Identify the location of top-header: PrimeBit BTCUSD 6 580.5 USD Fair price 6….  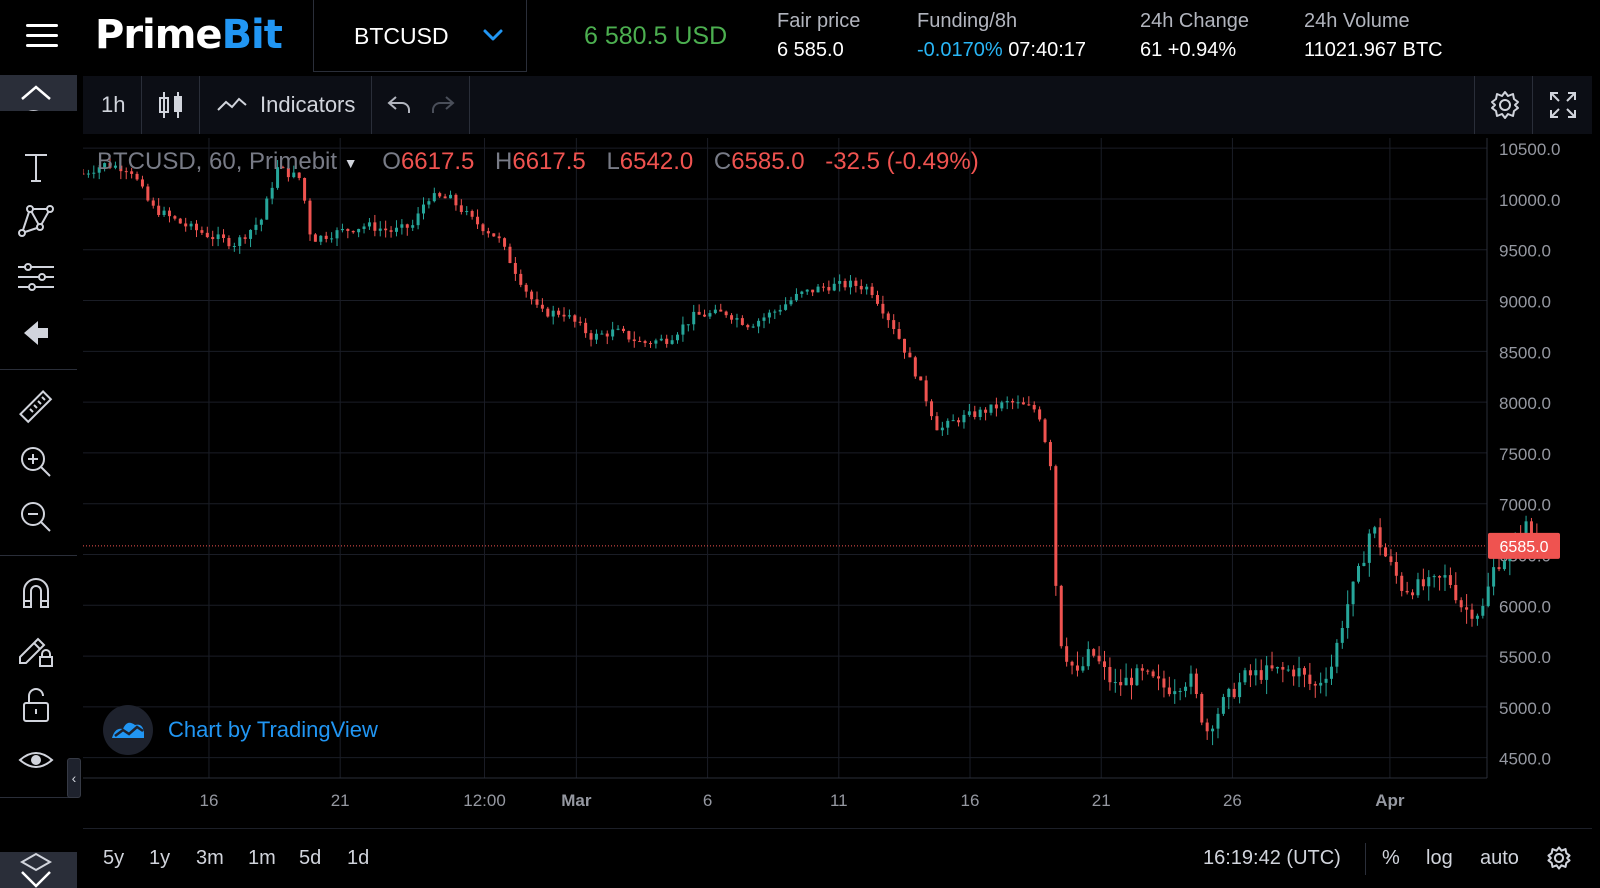
(800, 36).